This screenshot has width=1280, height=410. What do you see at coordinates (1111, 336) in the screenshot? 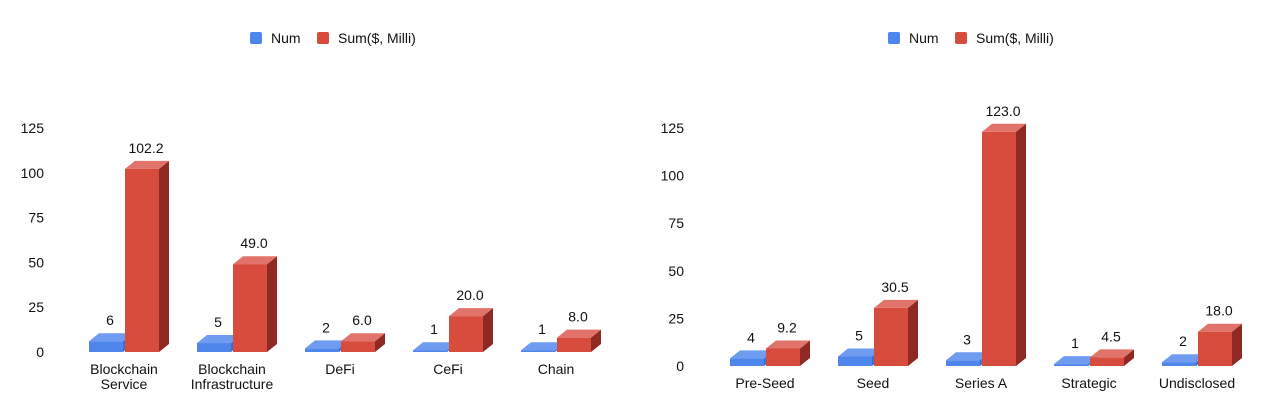
I see `value-label-sum: 4.5` at bounding box center [1111, 336].